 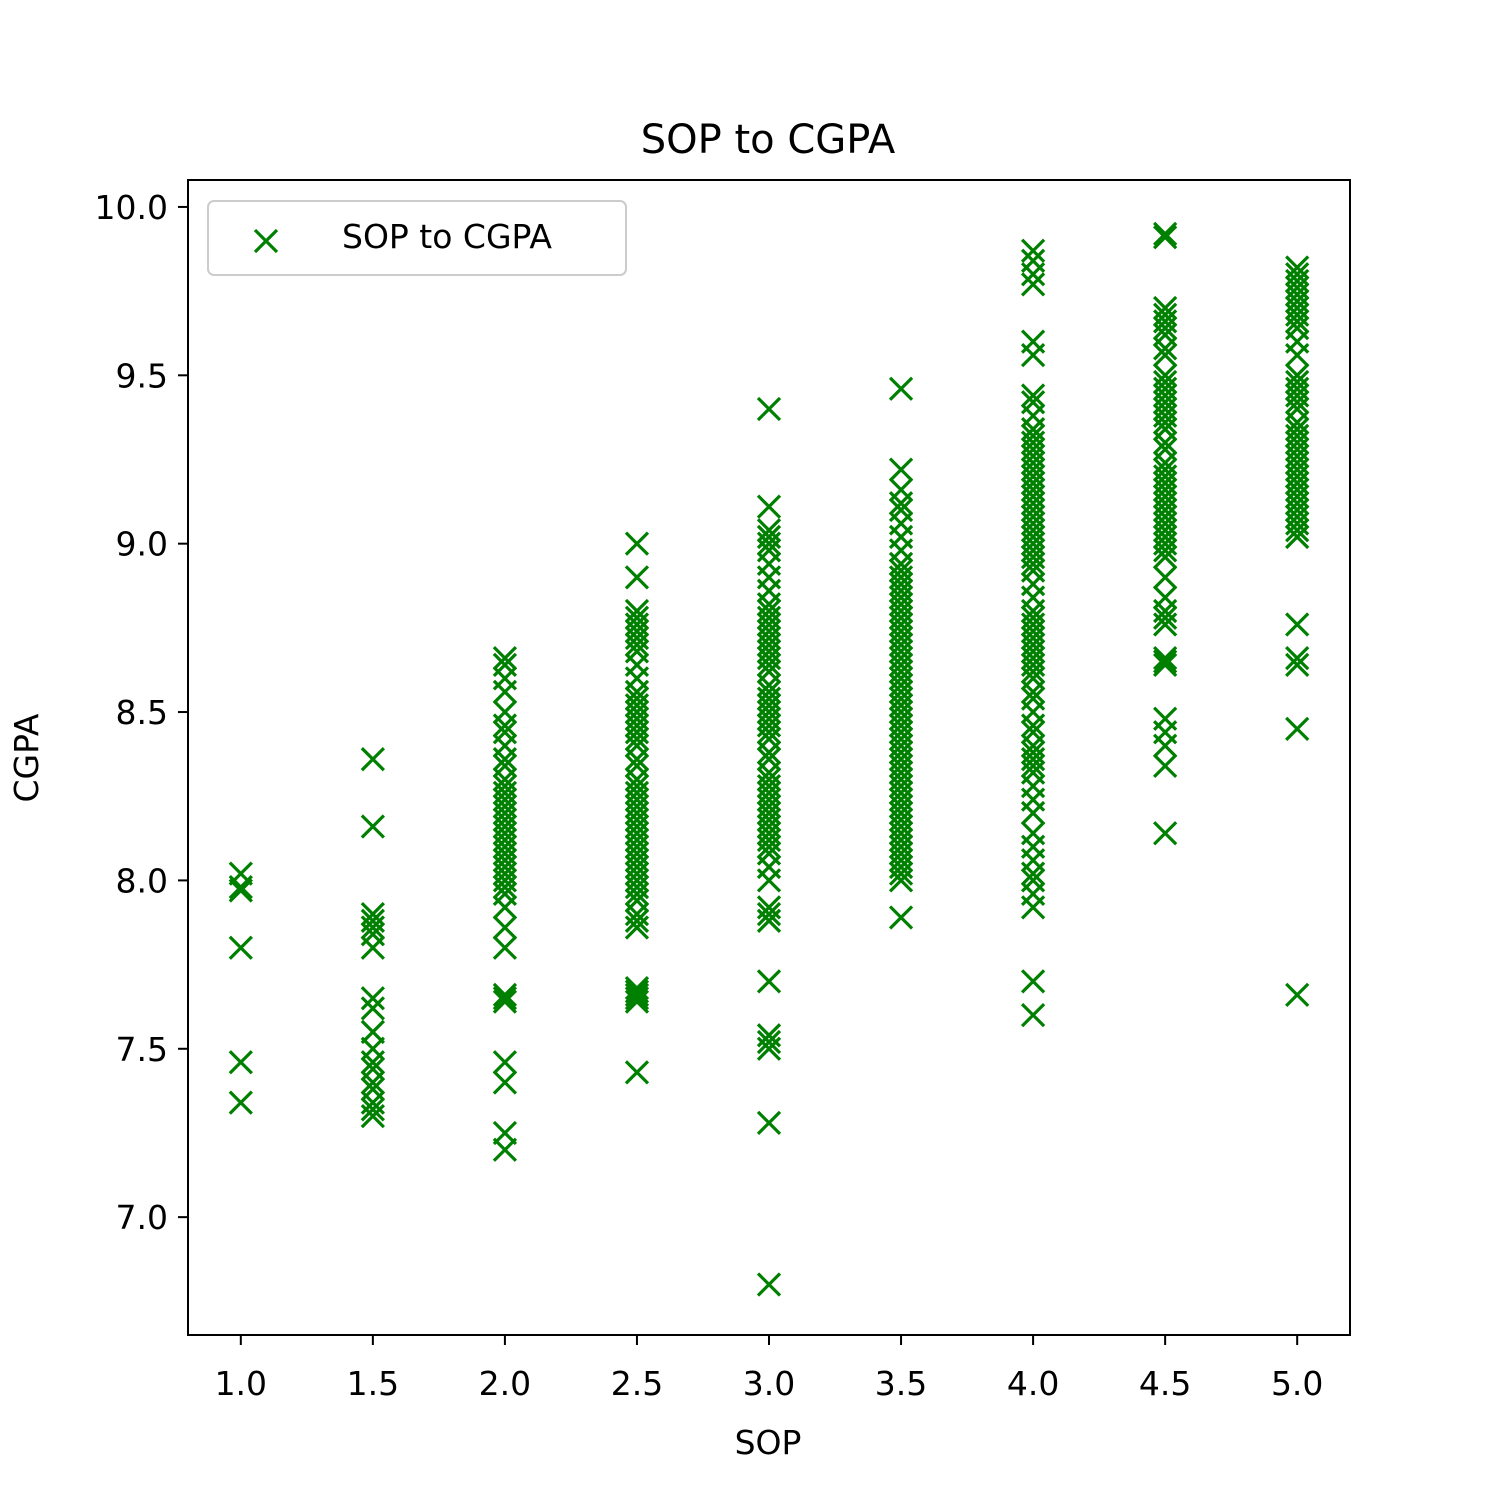 What do you see at coordinates (142, 1049) in the screenshot?
I see `y-tick-label: 7.5` at bounding box center [142, 1049].